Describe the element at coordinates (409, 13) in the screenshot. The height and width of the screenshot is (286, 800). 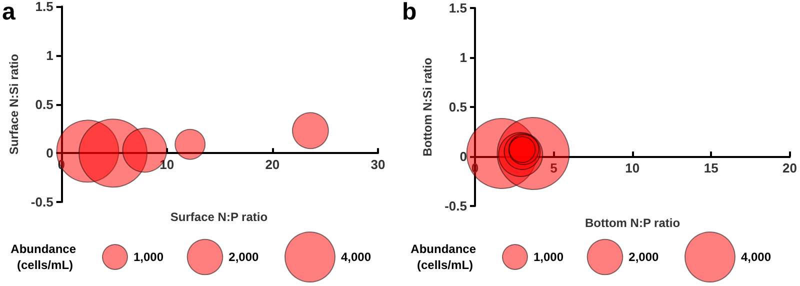
I see `chart-title: b` at that location.